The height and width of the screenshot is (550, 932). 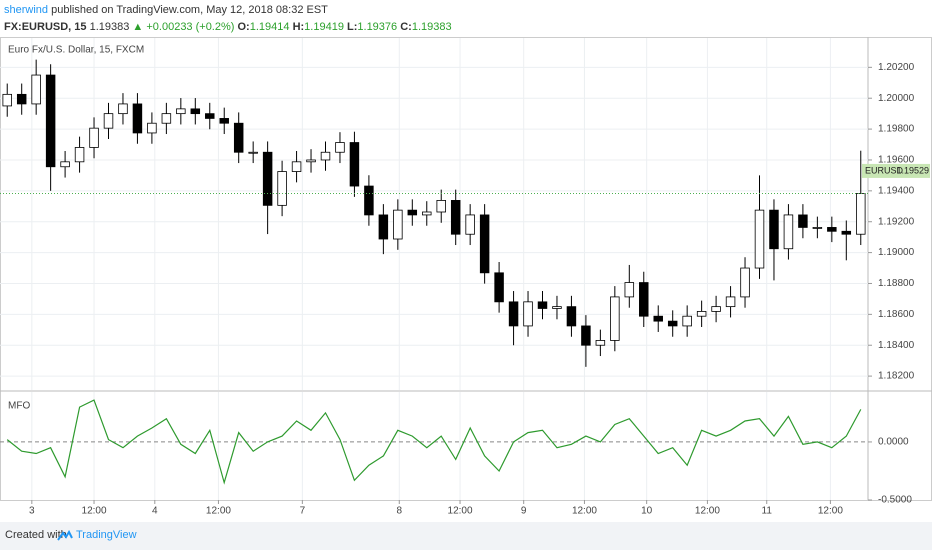 What do you see at coordinates (303, 511) in the screenshot?
I see `x-tick-label: 7` at bounding box center [303, 511].